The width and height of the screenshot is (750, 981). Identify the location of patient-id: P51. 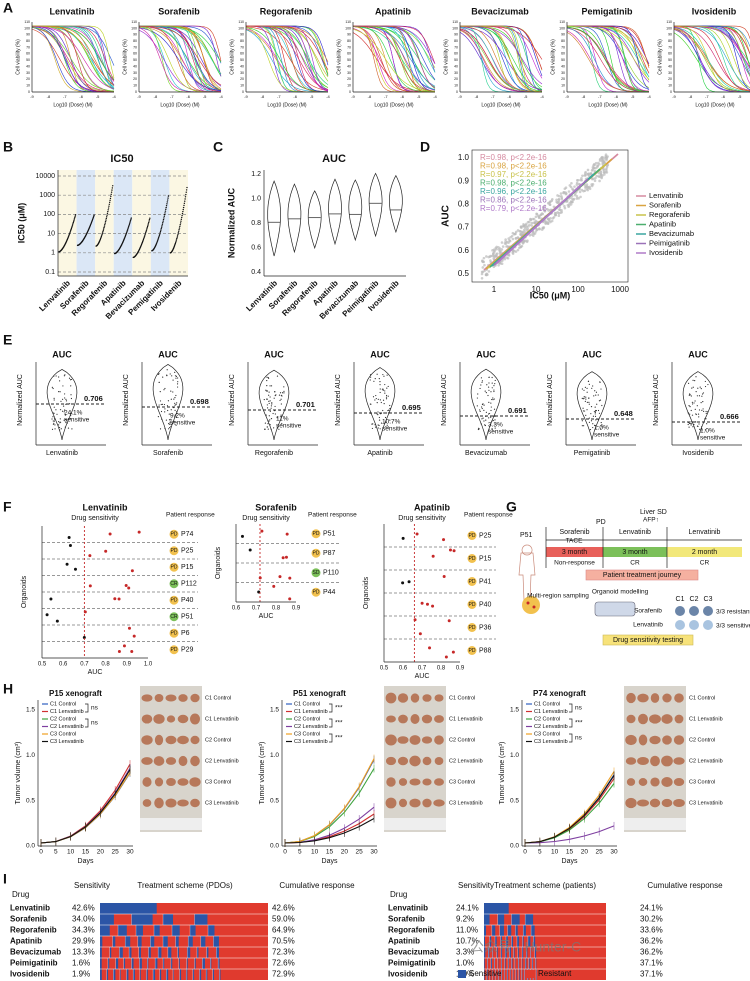
(526, 535).